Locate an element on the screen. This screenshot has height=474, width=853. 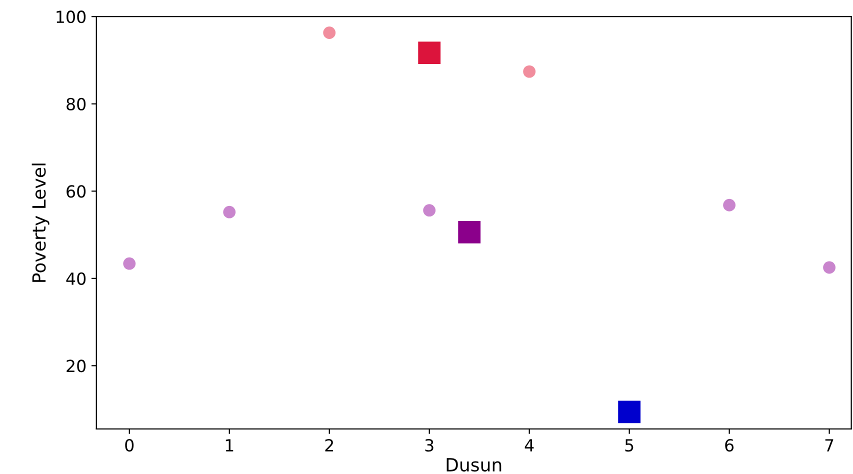
x-tick-label: 3 is located at coordinates (429, 445).